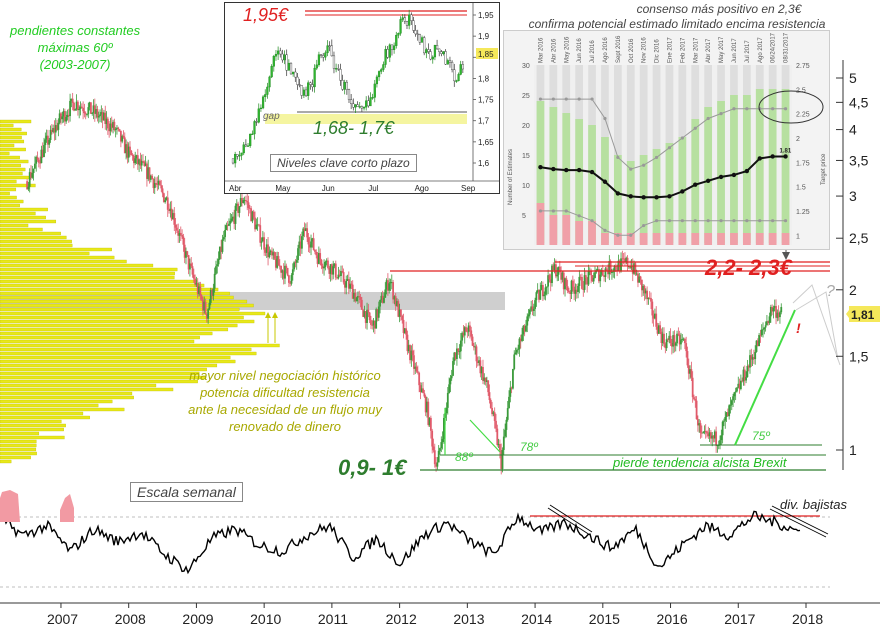 The image size is (880, 632). I want to click on consensus-sell-bar, so click(656, 239).